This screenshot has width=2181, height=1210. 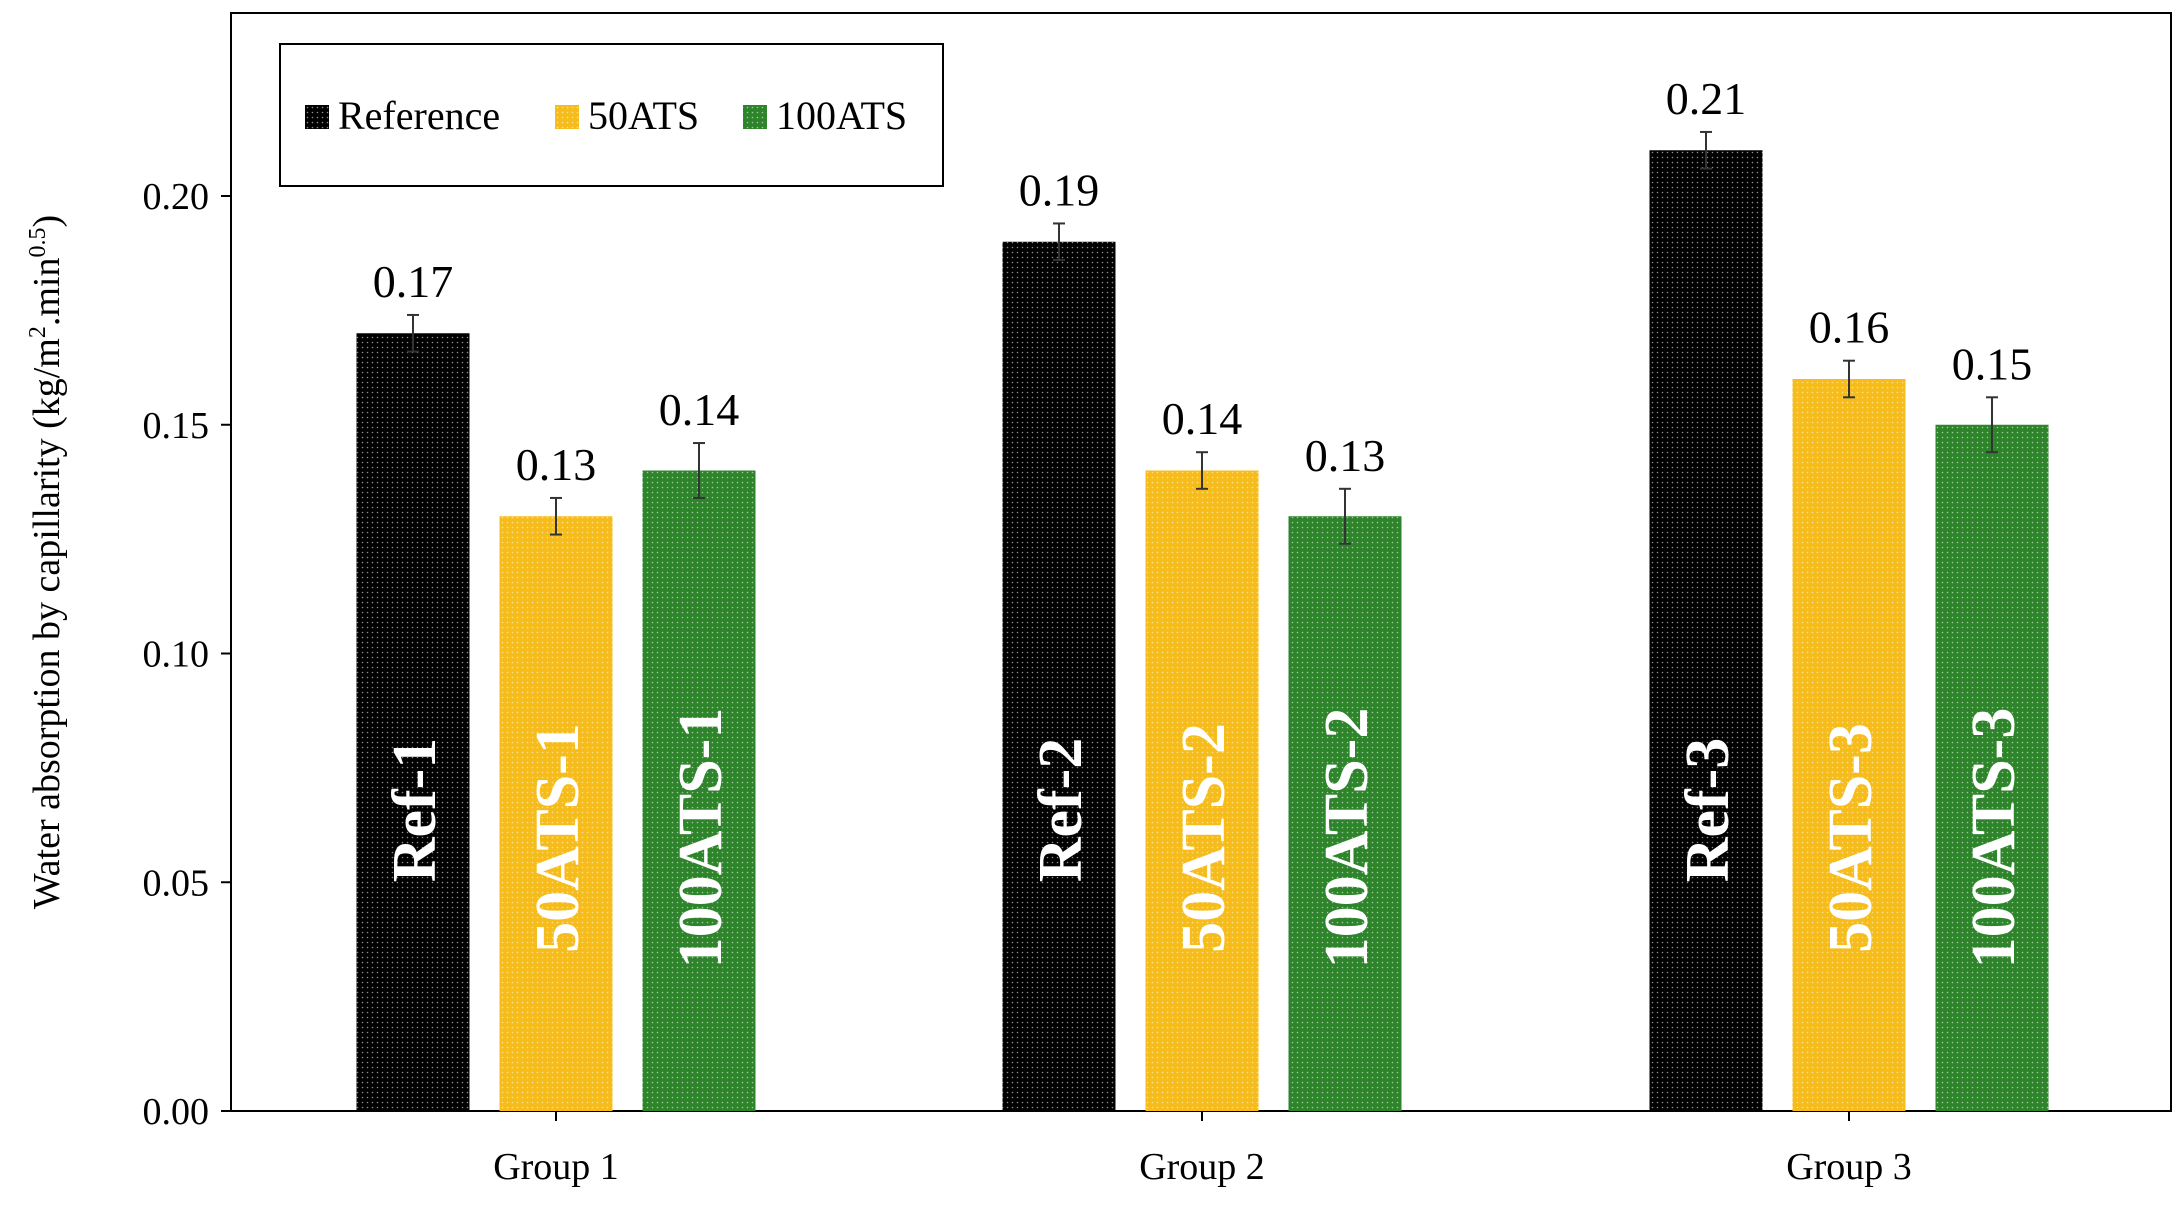 I want to click on data-label: 0.15, so click(x=1992, y=363).